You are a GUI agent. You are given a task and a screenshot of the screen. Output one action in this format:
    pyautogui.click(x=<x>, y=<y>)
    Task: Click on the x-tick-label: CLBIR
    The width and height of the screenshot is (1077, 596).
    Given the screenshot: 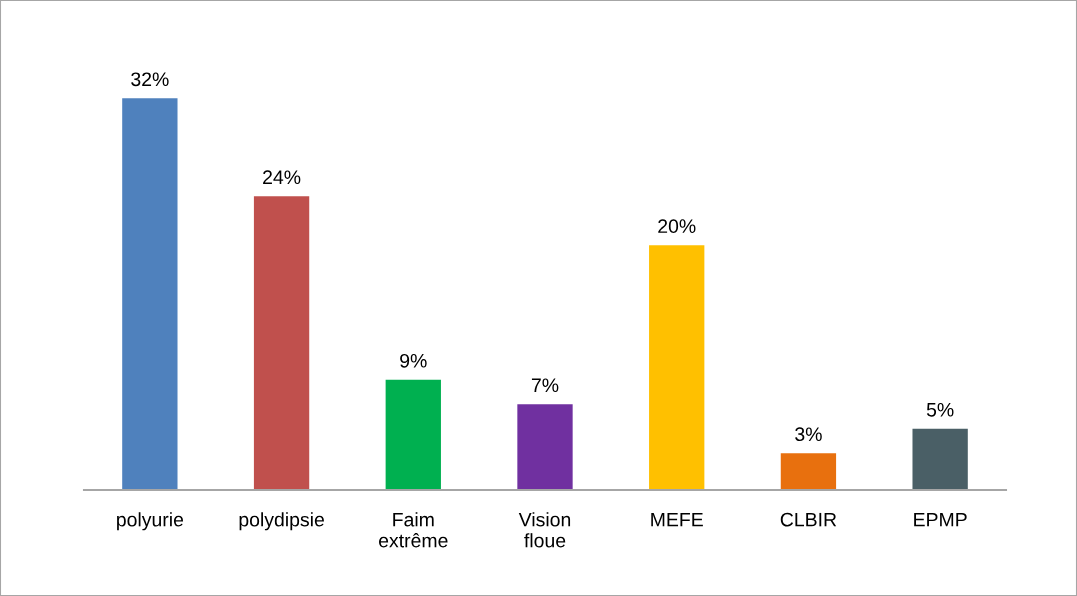 What is the action you would take?
    pyautogui.click(x=808, y=519)
    